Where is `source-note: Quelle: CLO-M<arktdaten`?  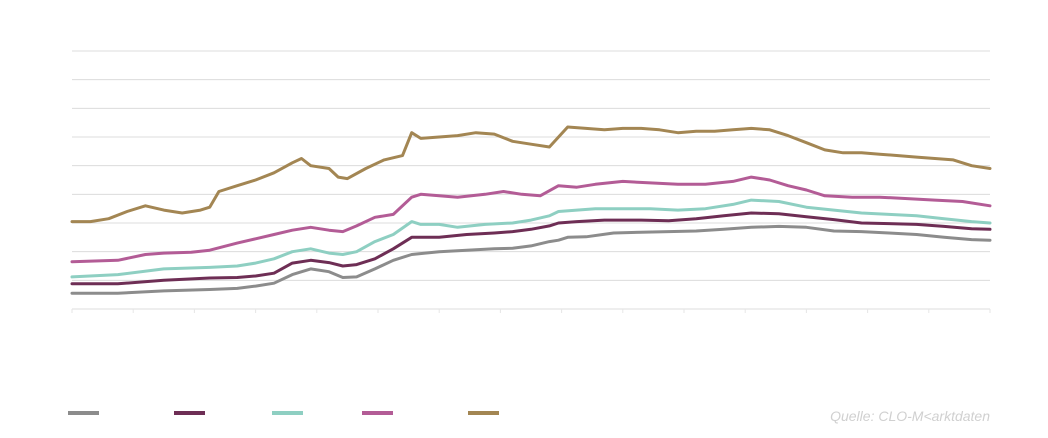 source-note: Quelle: CLO-M<arktdaten is located at coordinates (910, 416).